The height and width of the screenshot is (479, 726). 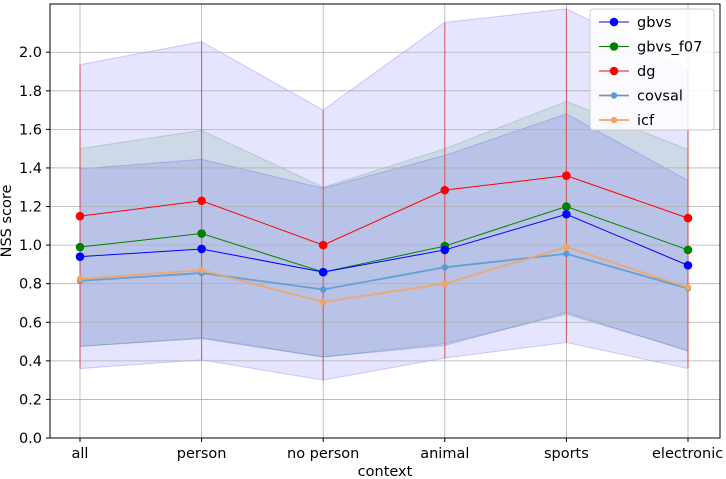 What do you see at coordinates (614, 22) in the screenshot?
I see `legend-marker-gbvs` at bounding box center [614, 22].